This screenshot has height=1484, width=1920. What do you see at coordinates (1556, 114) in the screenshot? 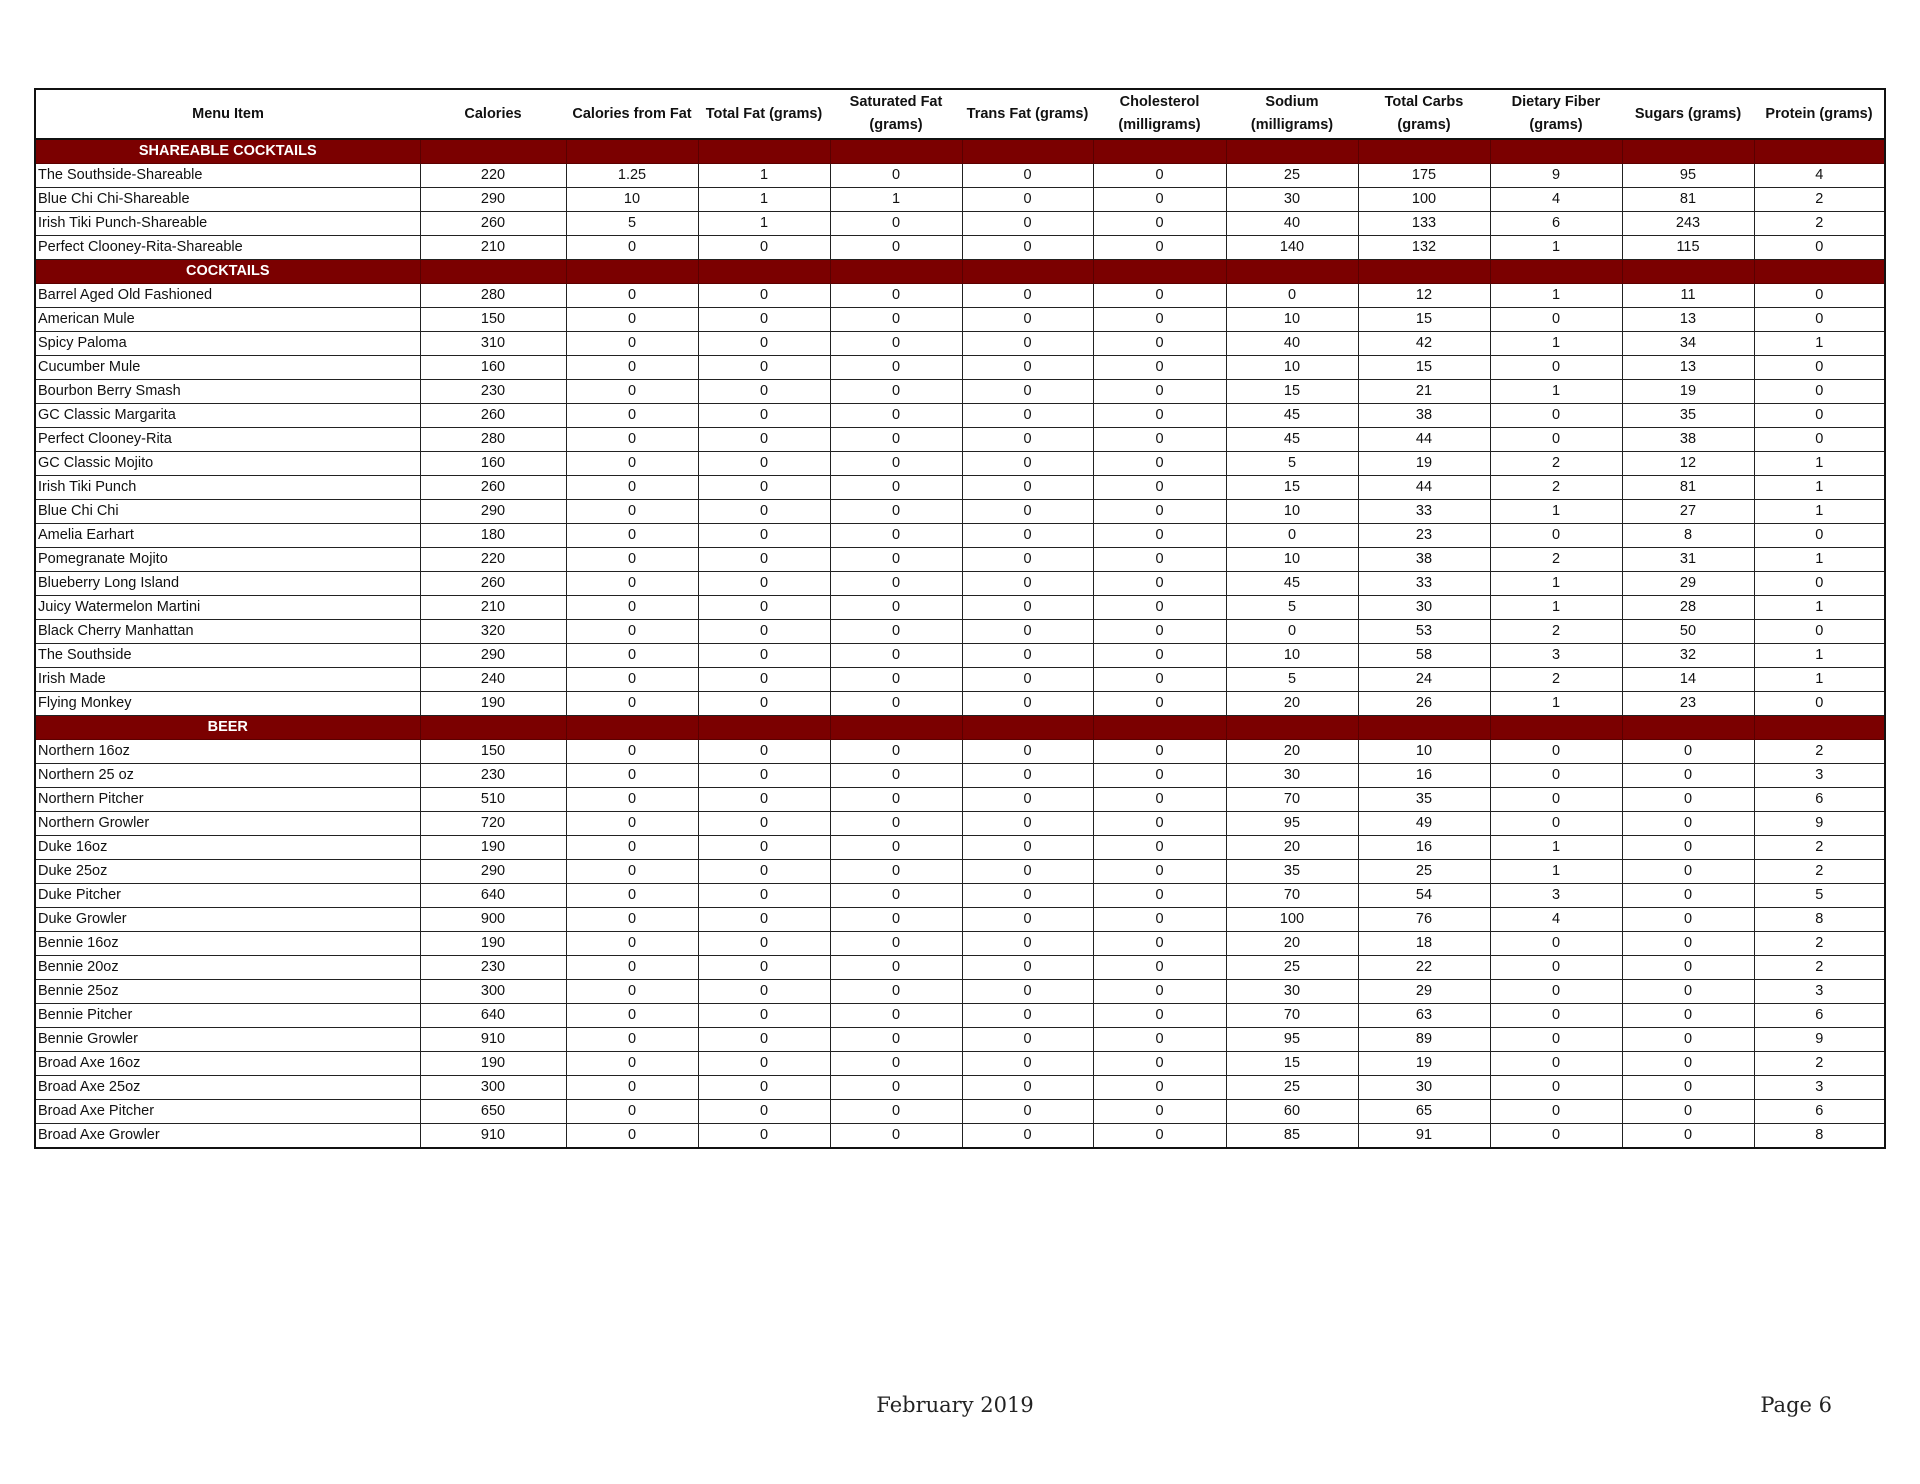
I see `column-header: Dietary Fiber (grams)` at bounding box center [1556, 114].